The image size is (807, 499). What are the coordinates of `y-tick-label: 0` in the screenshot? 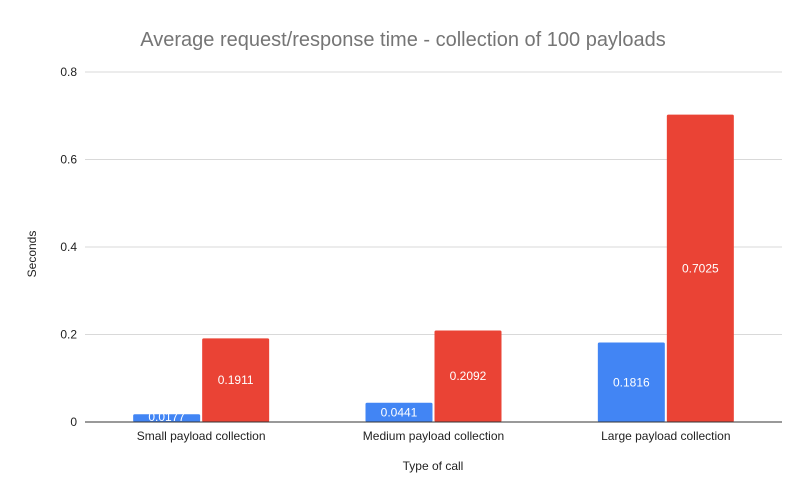 It's located at (73, 422).